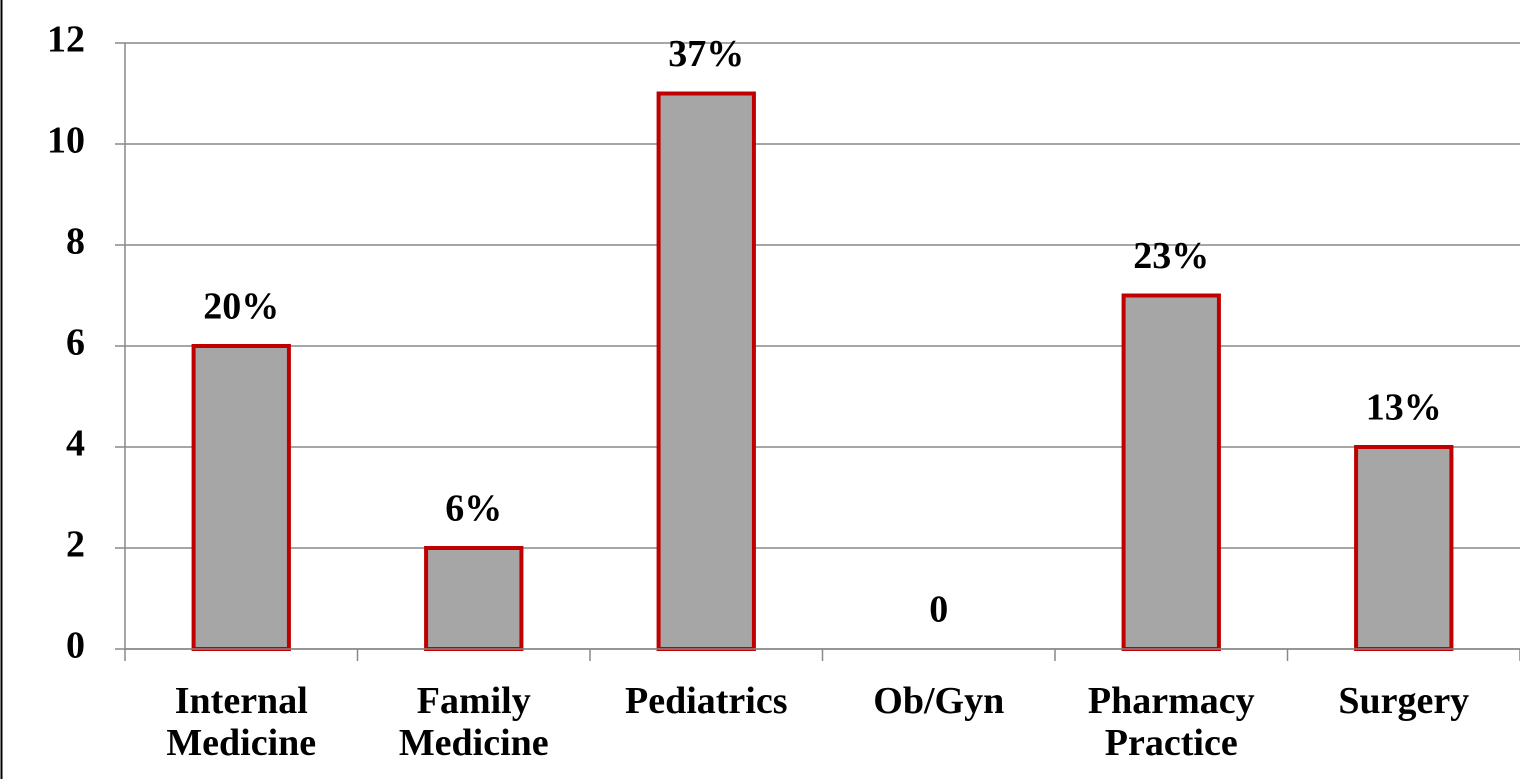 This screenshot has height=779, width=1520. Describe the element at coordinates (75, 242) in the screenshot. I see `y-tick-label: 8` at that location.